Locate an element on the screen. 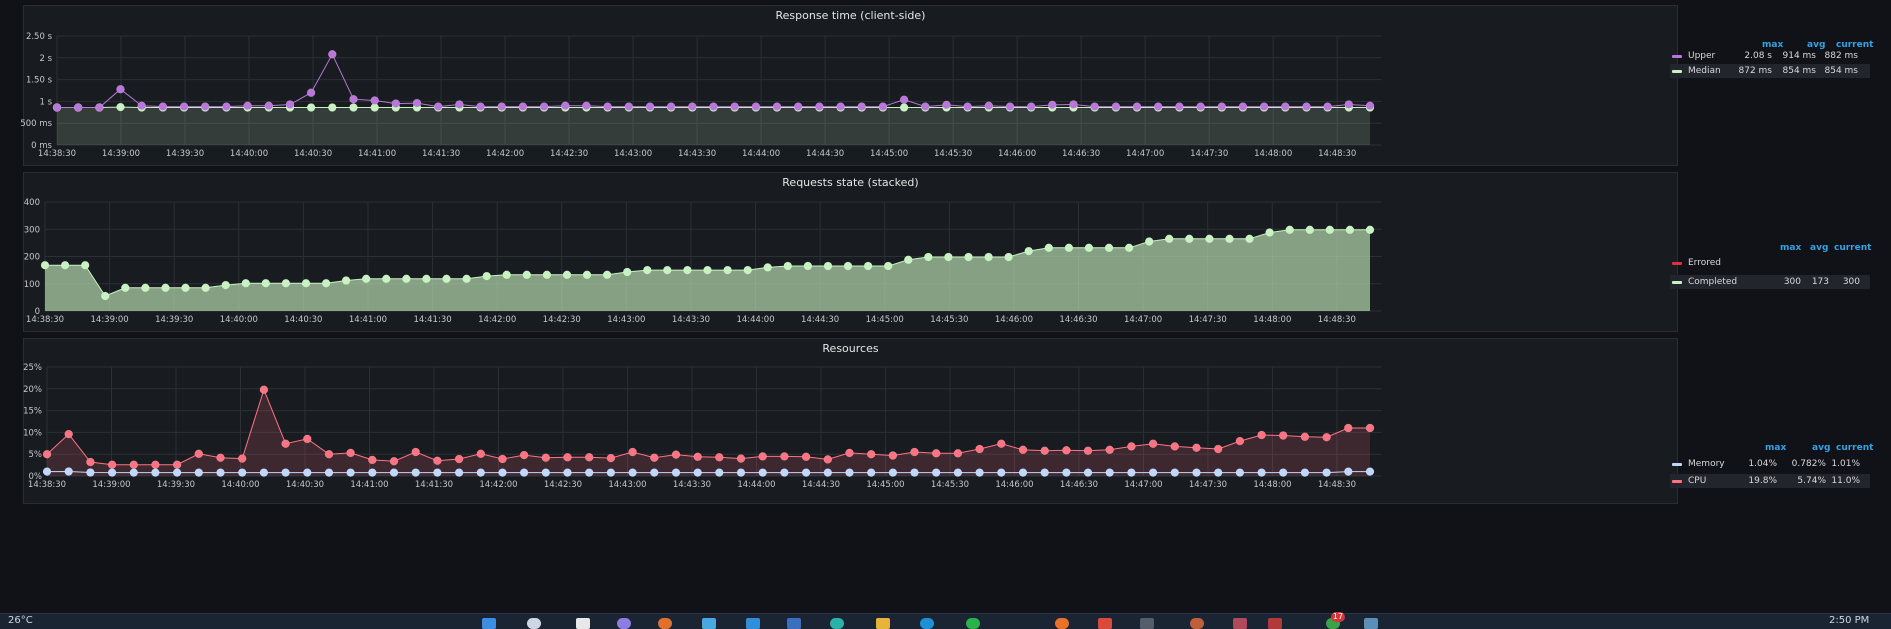  calendar-icon is located at coordinates (709, 623).